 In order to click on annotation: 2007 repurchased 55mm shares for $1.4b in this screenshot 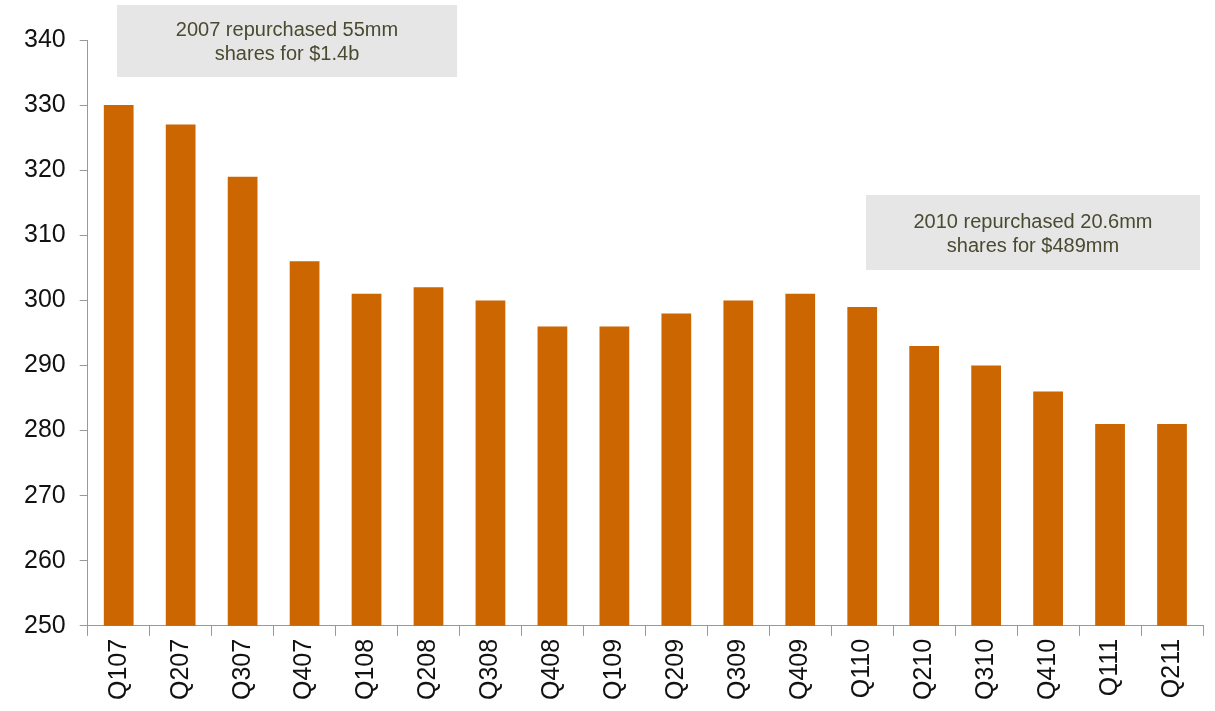, I will do `click(287, 41)`.